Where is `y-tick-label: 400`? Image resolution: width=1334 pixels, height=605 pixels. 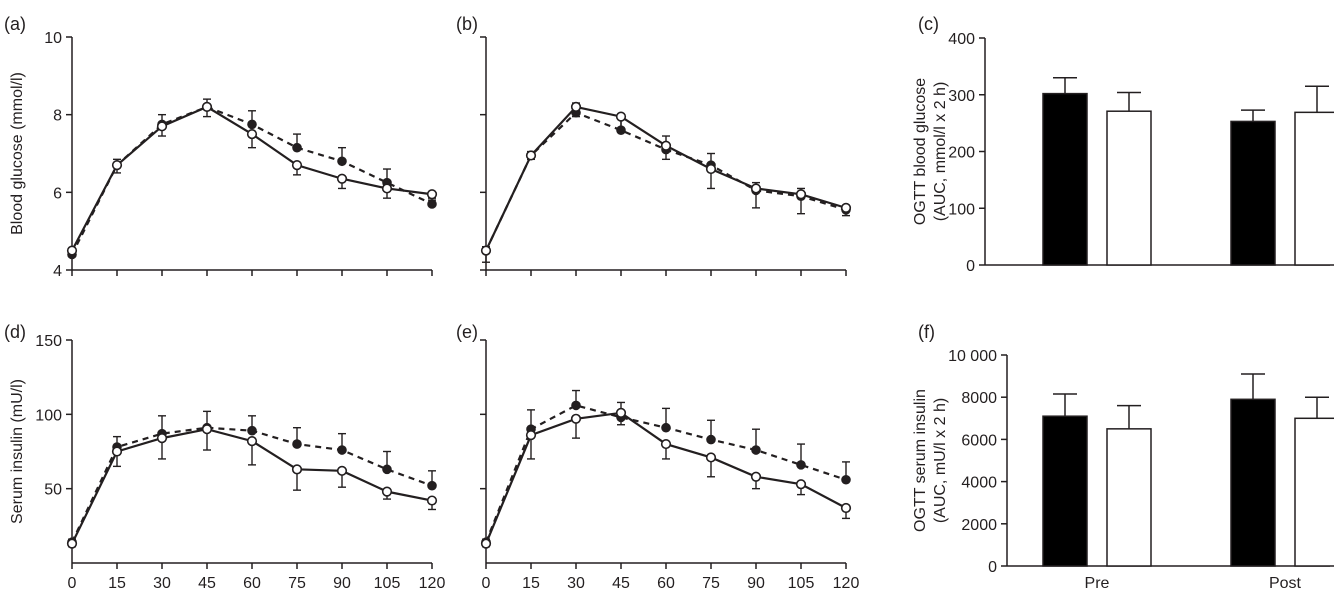
y-tick-label: 400 is located at coordinates (961, 39).